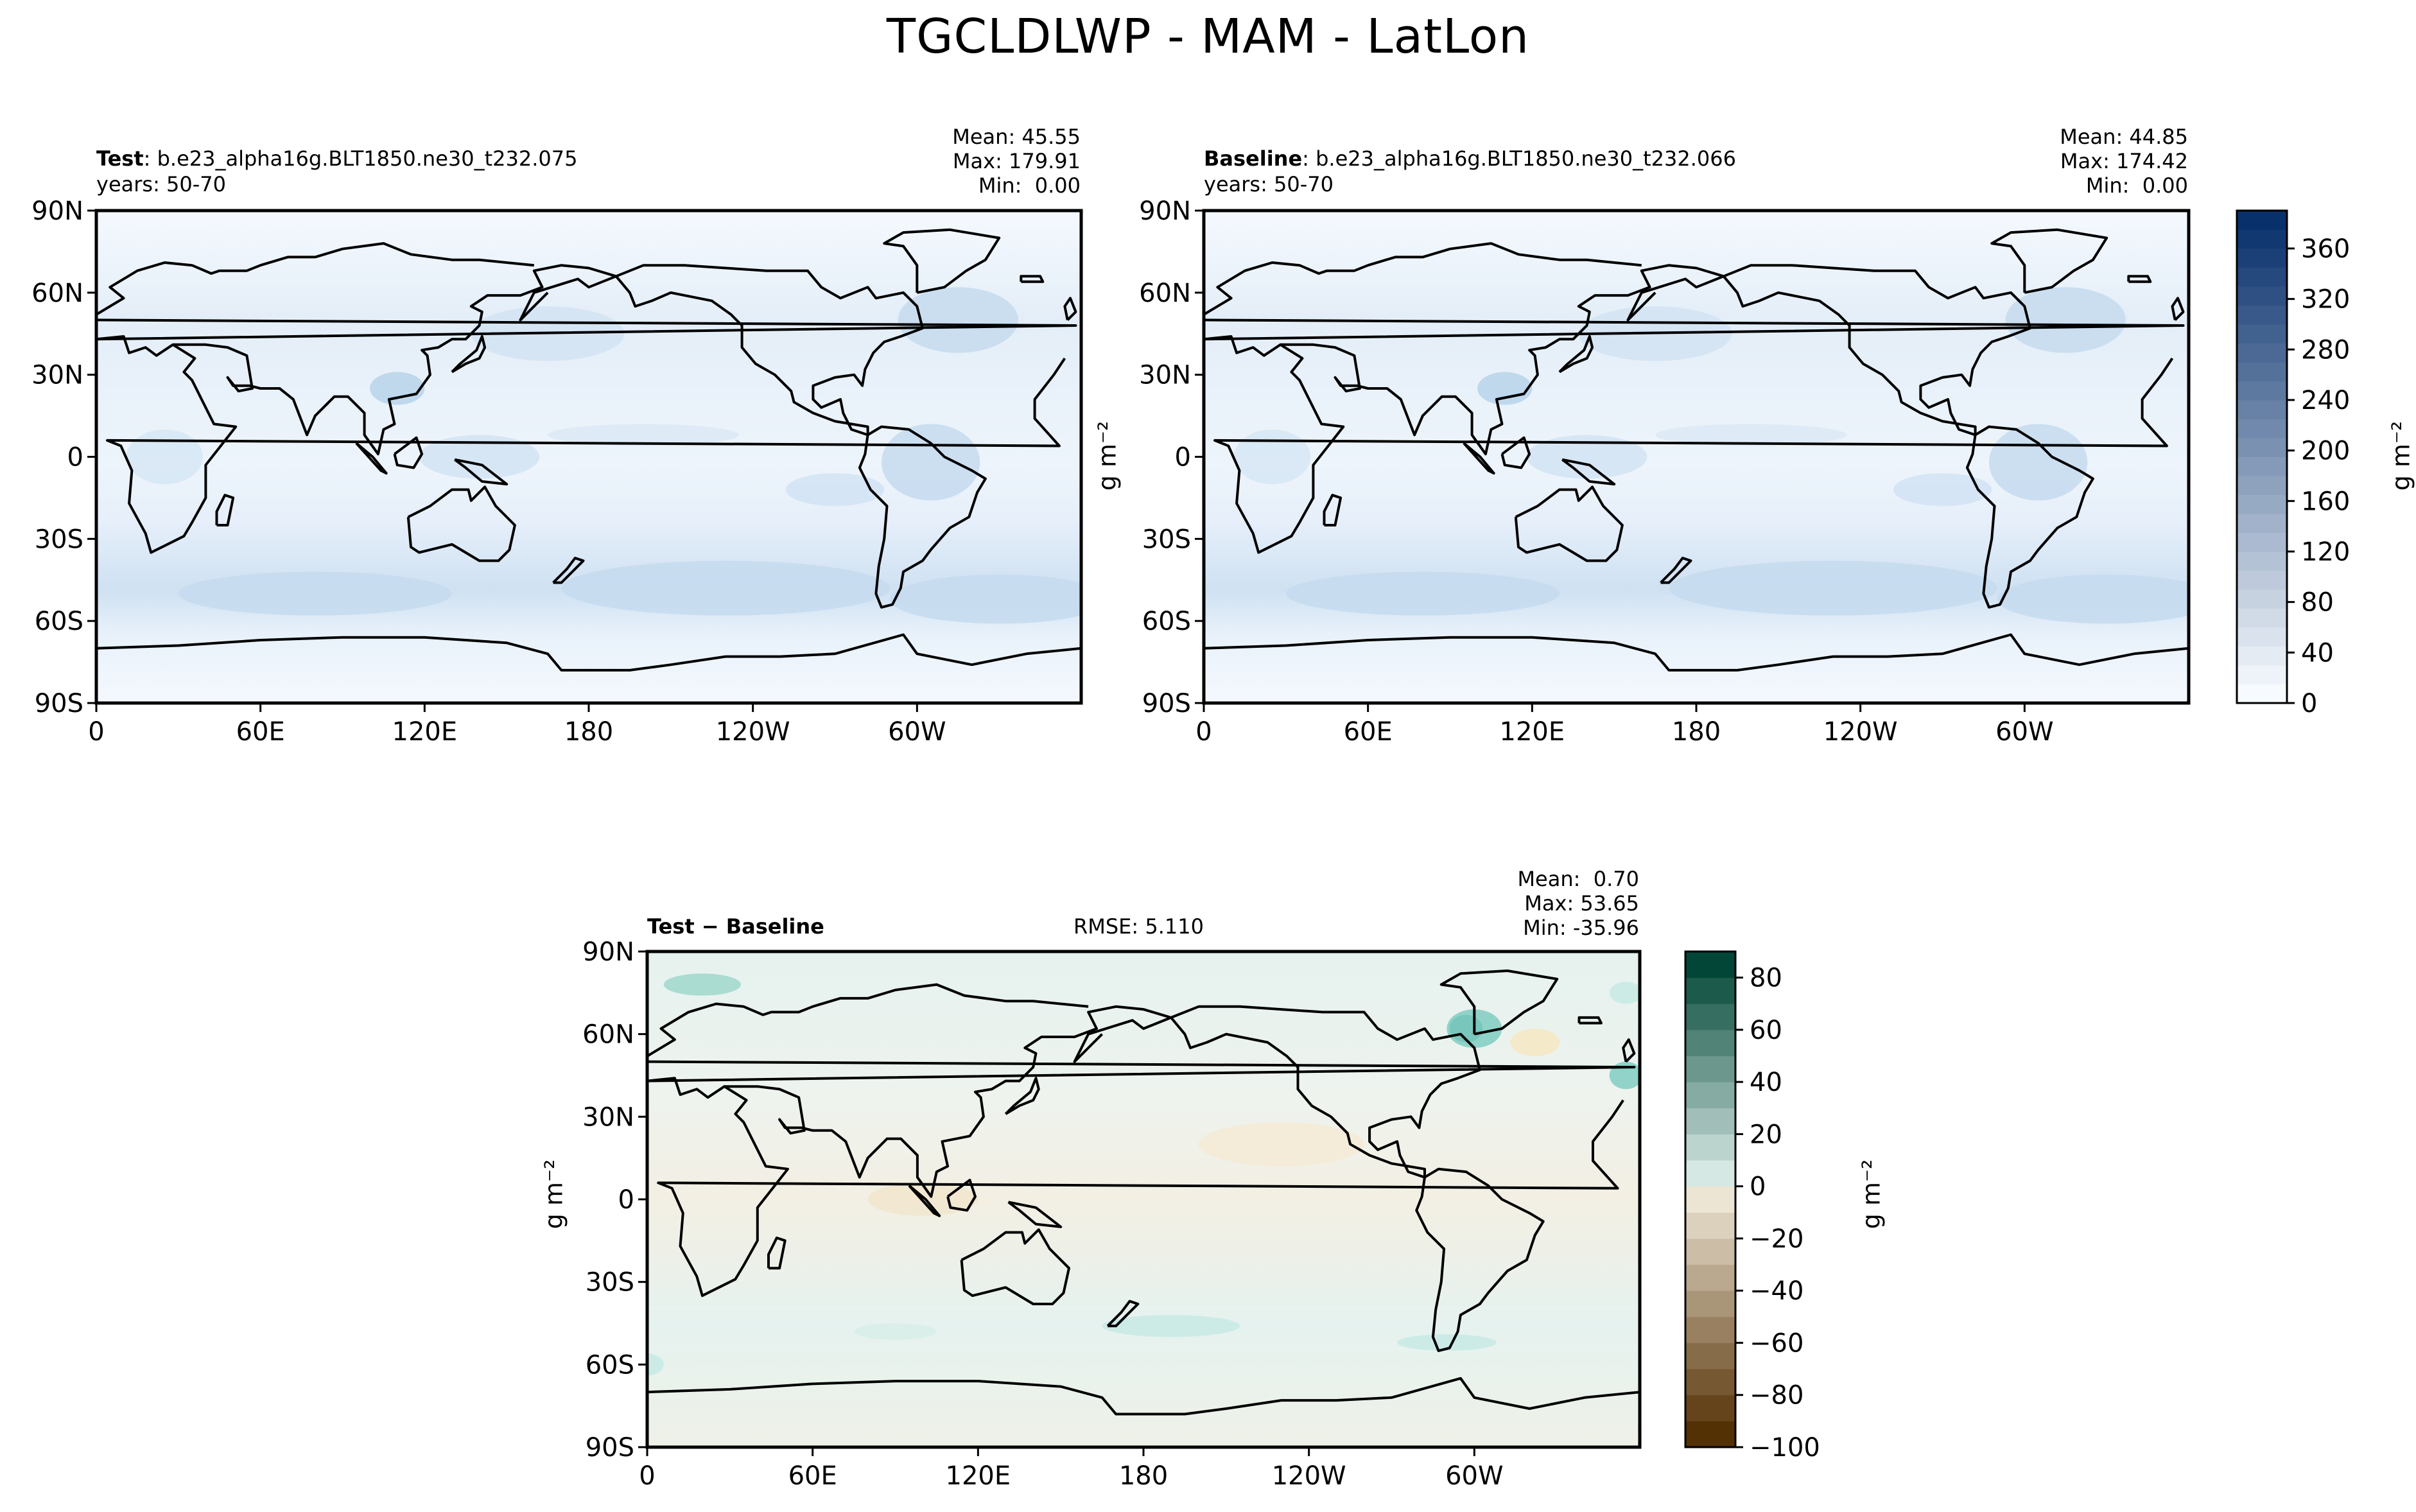 Image resolution: width=2416 pixels, height=1512 pixels. What do you see at coordinates (588, 732) in the screenshot?
I see `test-xtick-label: 180` at bounding box center [588, 732].